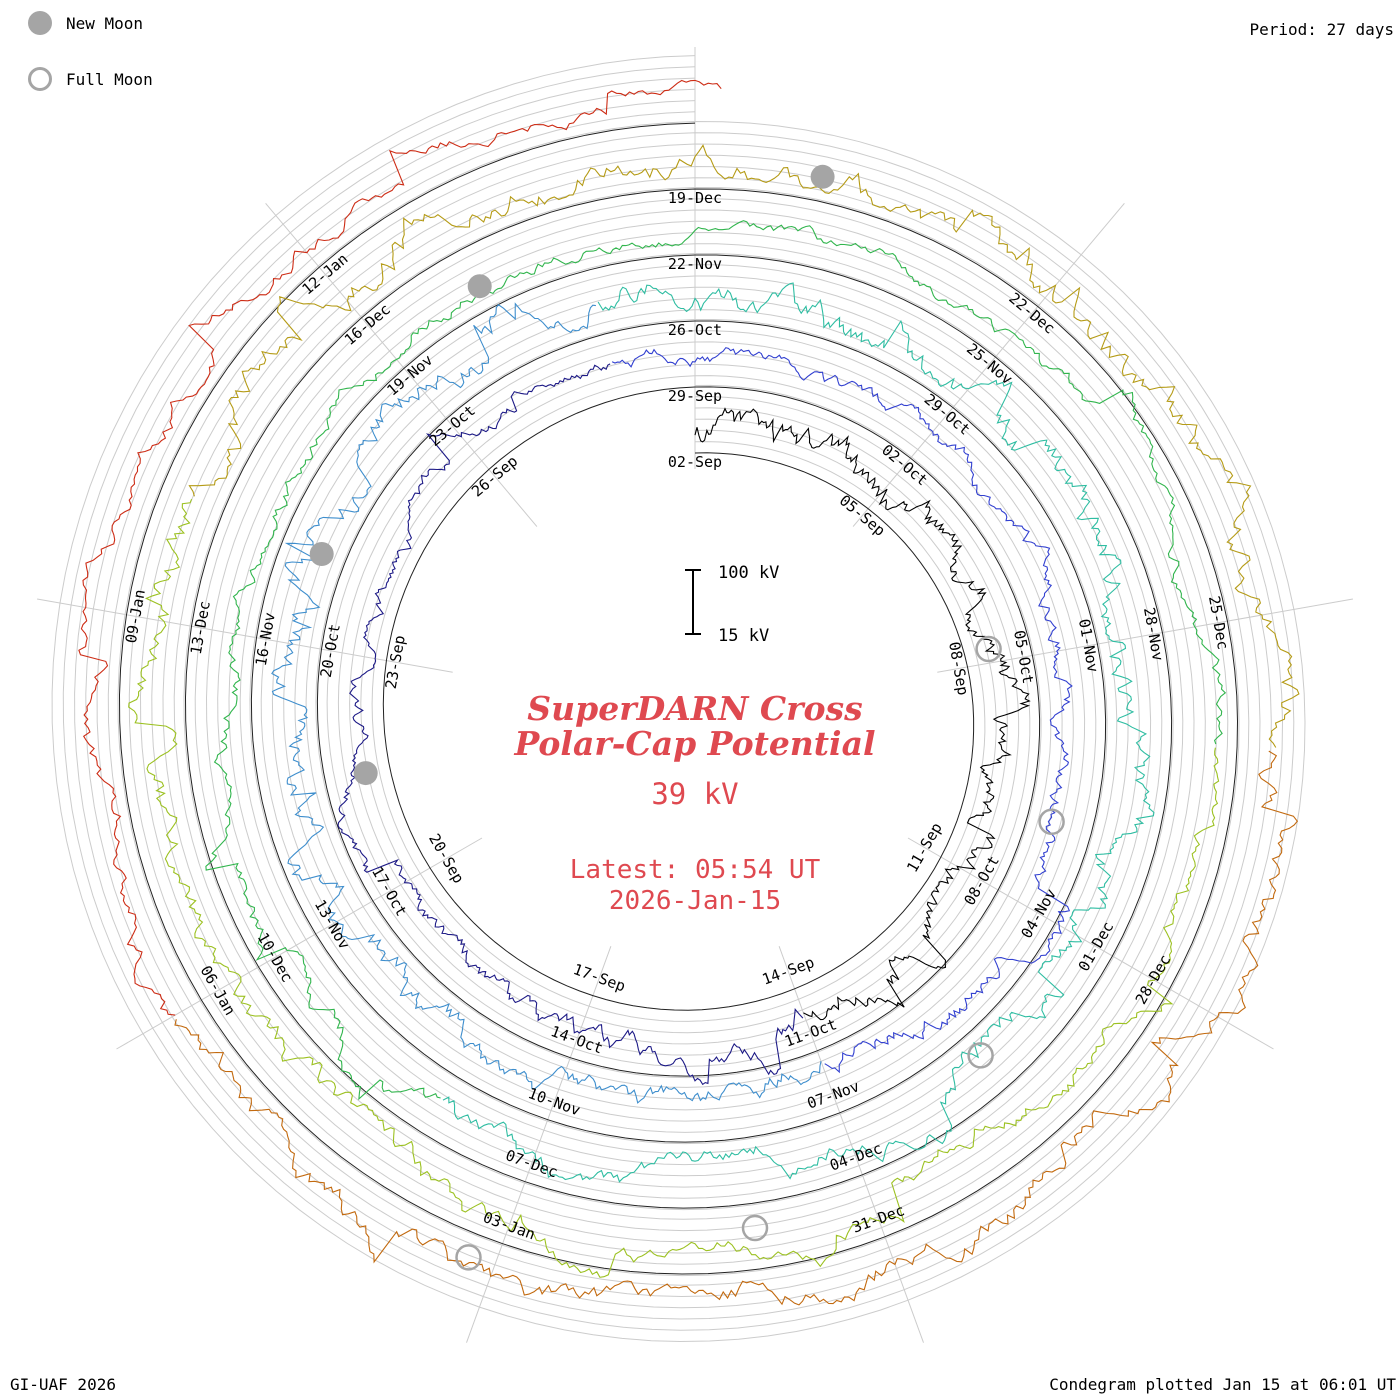  Describe the element at coordinates (105, 23) in the screenshot. I see `new-moon-label: New Moon` at that location.